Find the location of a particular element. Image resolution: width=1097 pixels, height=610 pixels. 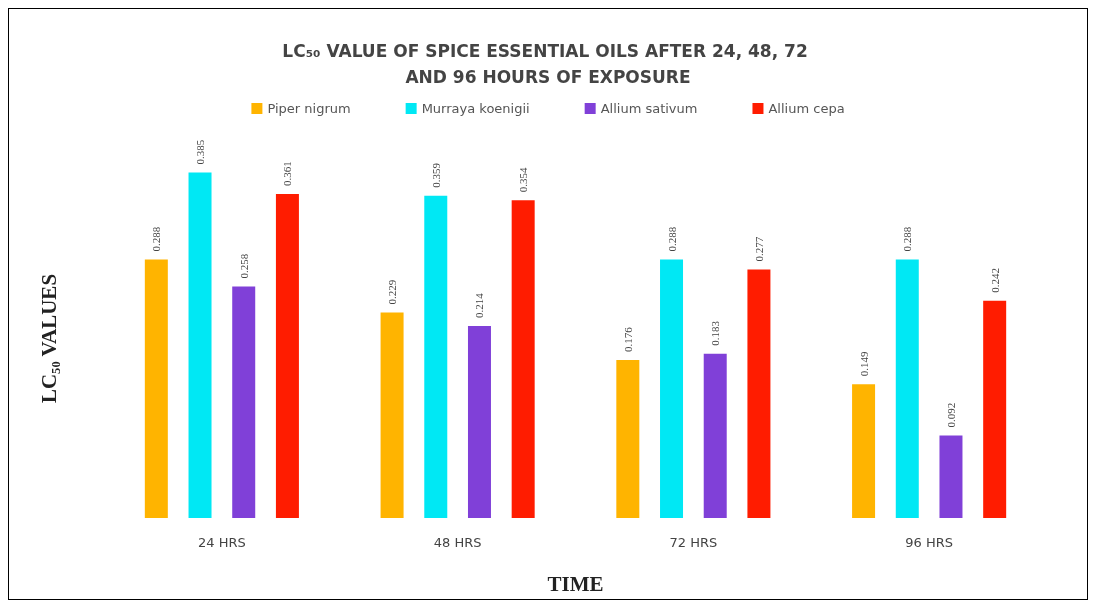

data-label: 0.214 is located at coordinates (479, 305).